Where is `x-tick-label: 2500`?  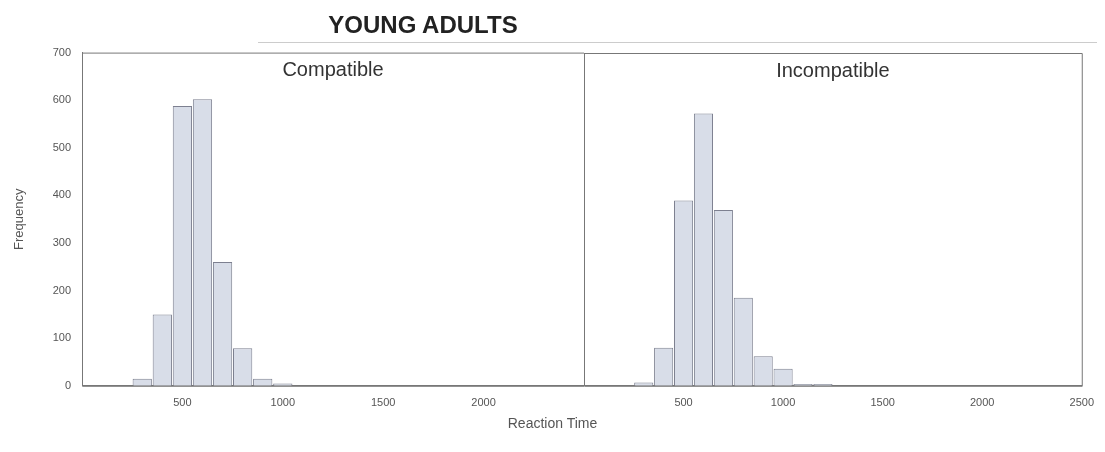 x-tick-label: 2500 is located at coordinates (1082, 402).